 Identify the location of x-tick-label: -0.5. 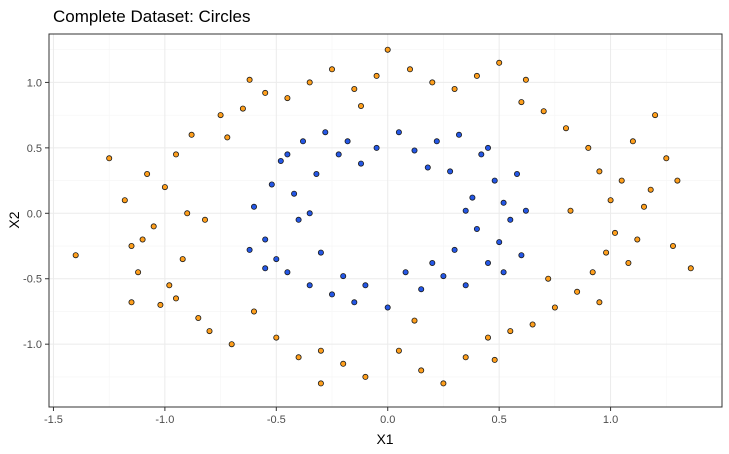
(276, 420).